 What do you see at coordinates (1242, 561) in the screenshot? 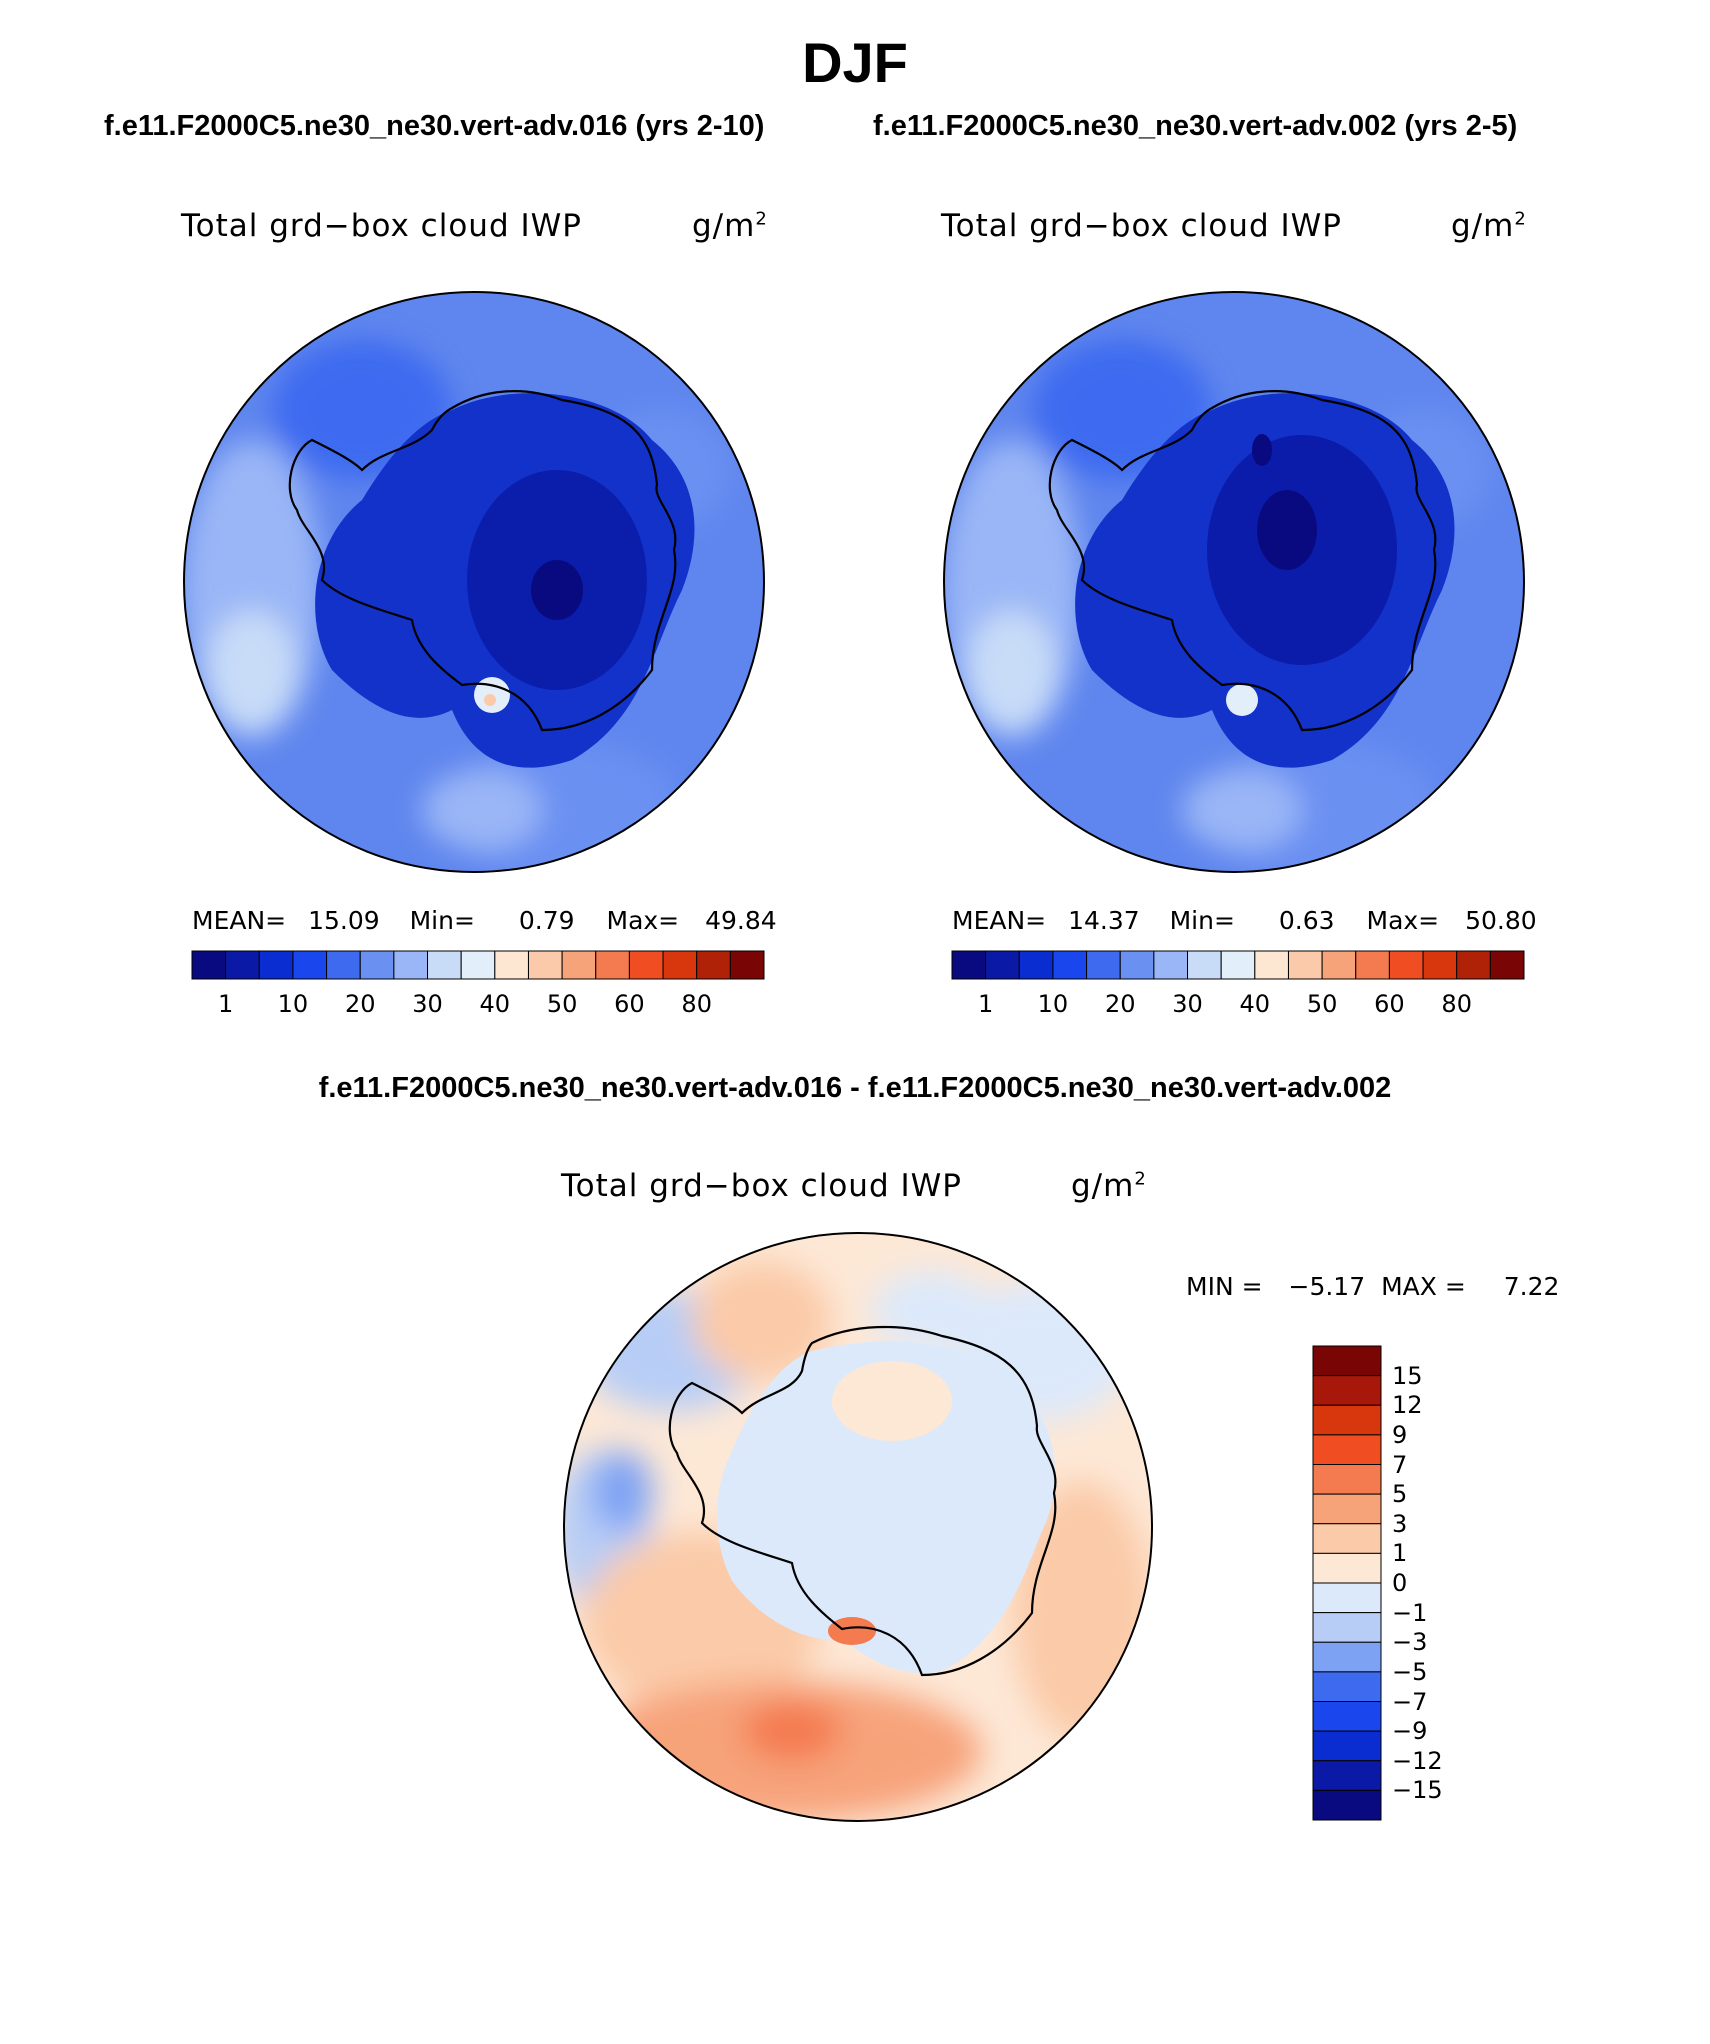
I see `right-coastline` at bounding box center [1242, 561].